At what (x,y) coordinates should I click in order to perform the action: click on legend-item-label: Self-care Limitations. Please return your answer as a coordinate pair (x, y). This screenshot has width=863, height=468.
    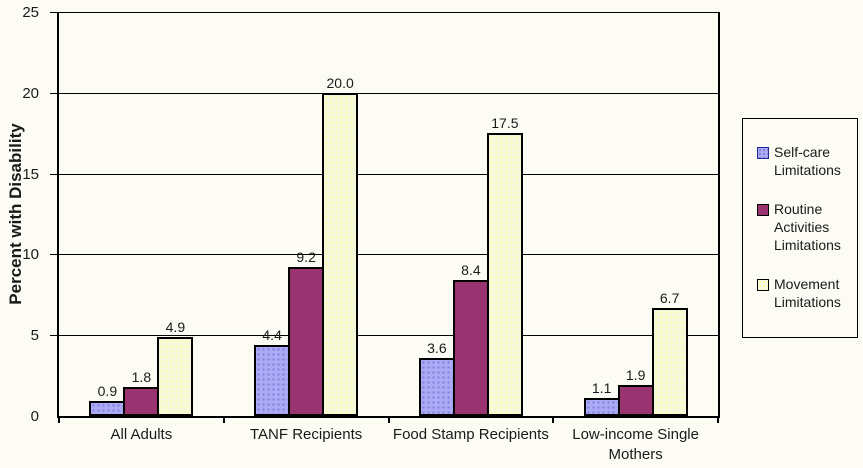
    Looking at the image, I should click on (807, 161).